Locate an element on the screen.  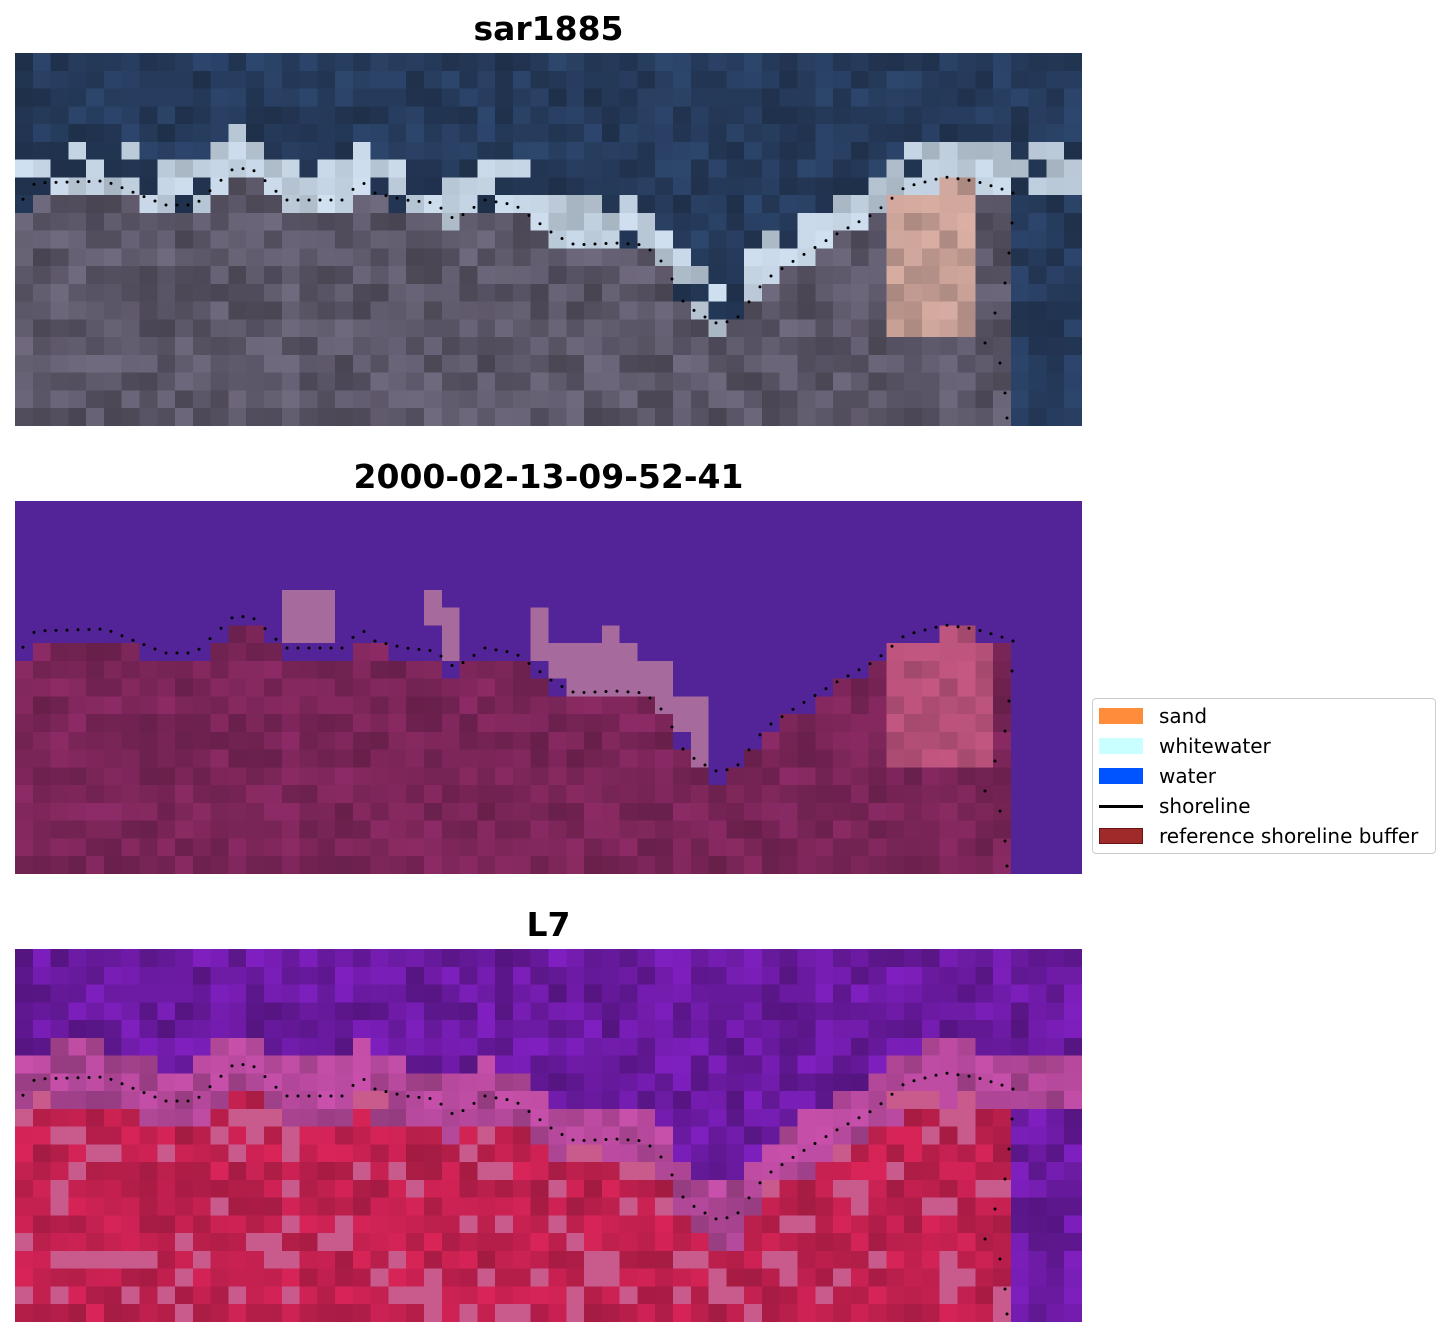
legend-item-water: water is located at coordinates (1157, 776).